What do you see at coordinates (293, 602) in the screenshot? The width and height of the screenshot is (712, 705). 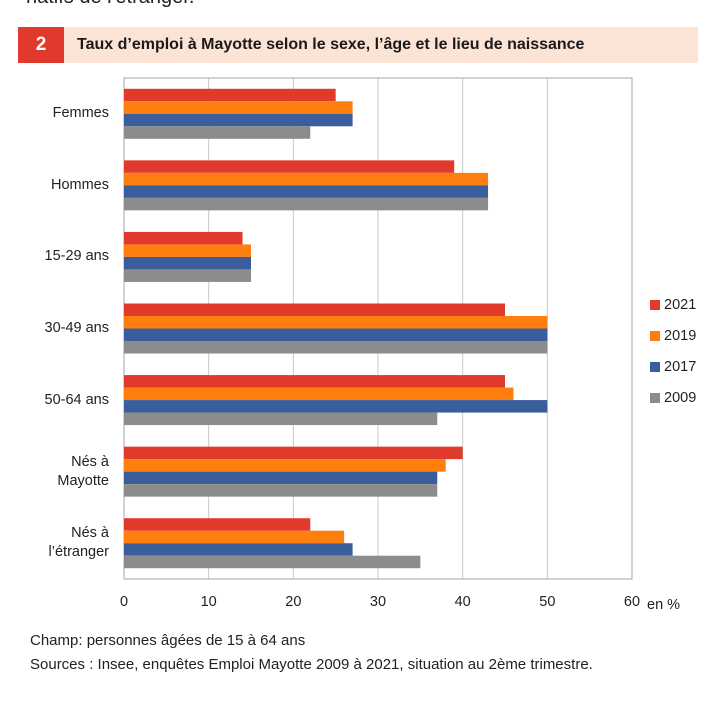 I see `x-tick-label: 20` at bounding box center [293, 602].